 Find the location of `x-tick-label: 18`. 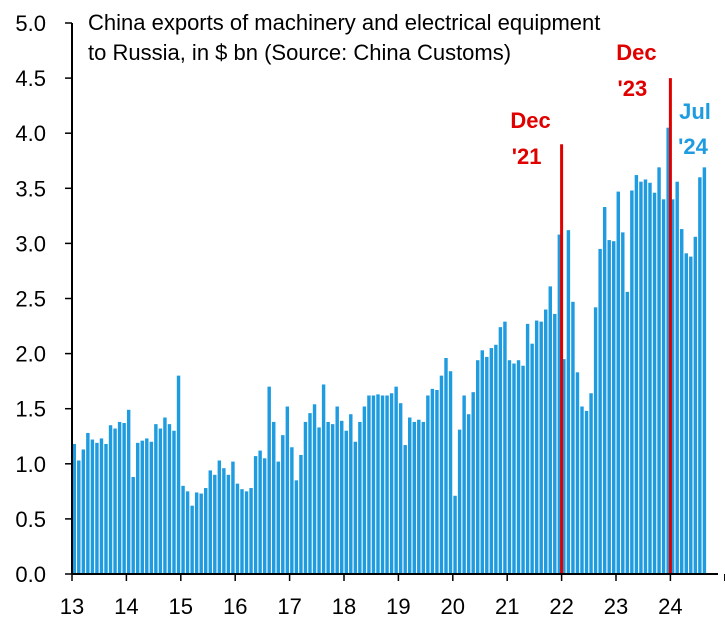

x-tick-label: 18 is located at coordinates (344, 606).